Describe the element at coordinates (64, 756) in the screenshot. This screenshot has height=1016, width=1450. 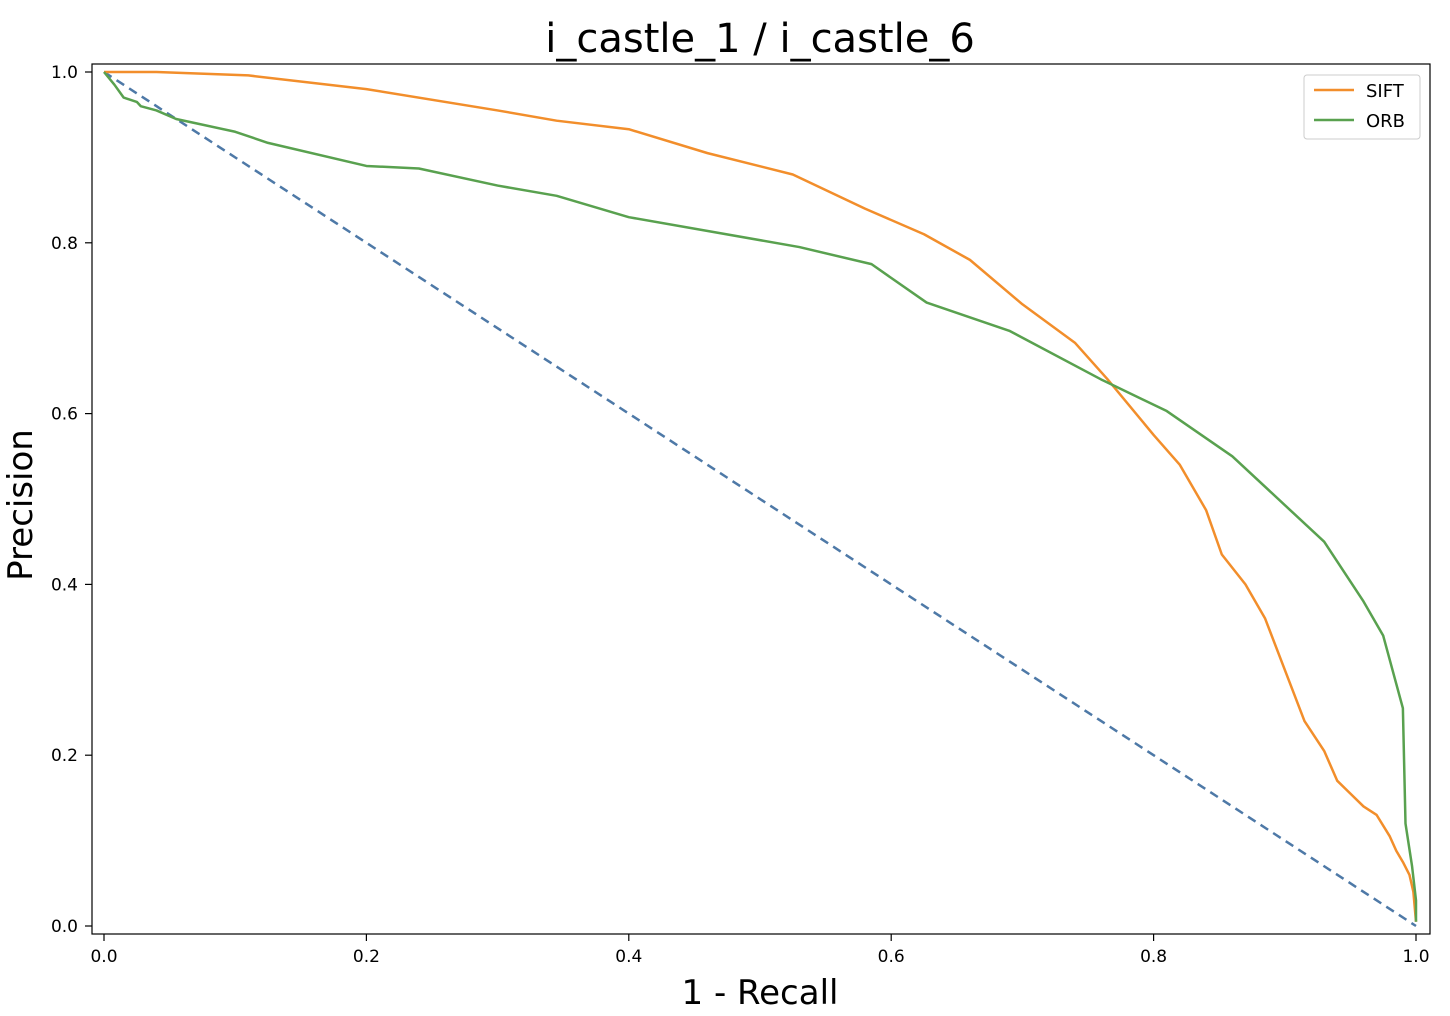
I see `y-tick-label: 0.2` at that location.